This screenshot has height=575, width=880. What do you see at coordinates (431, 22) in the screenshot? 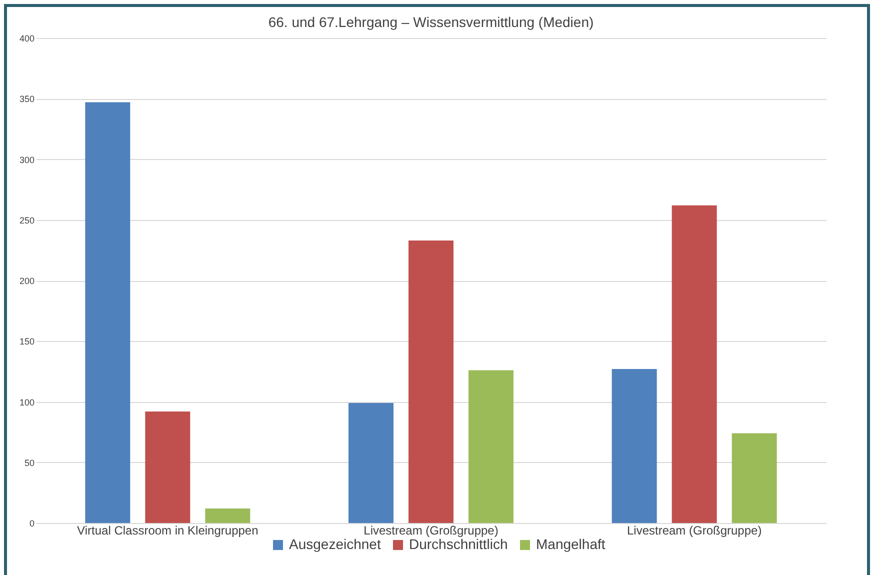
I see `chart-title: 66. und 67.Lehrgang – Wissensvermittlung (Medien)` at bounding box center [431, 22].